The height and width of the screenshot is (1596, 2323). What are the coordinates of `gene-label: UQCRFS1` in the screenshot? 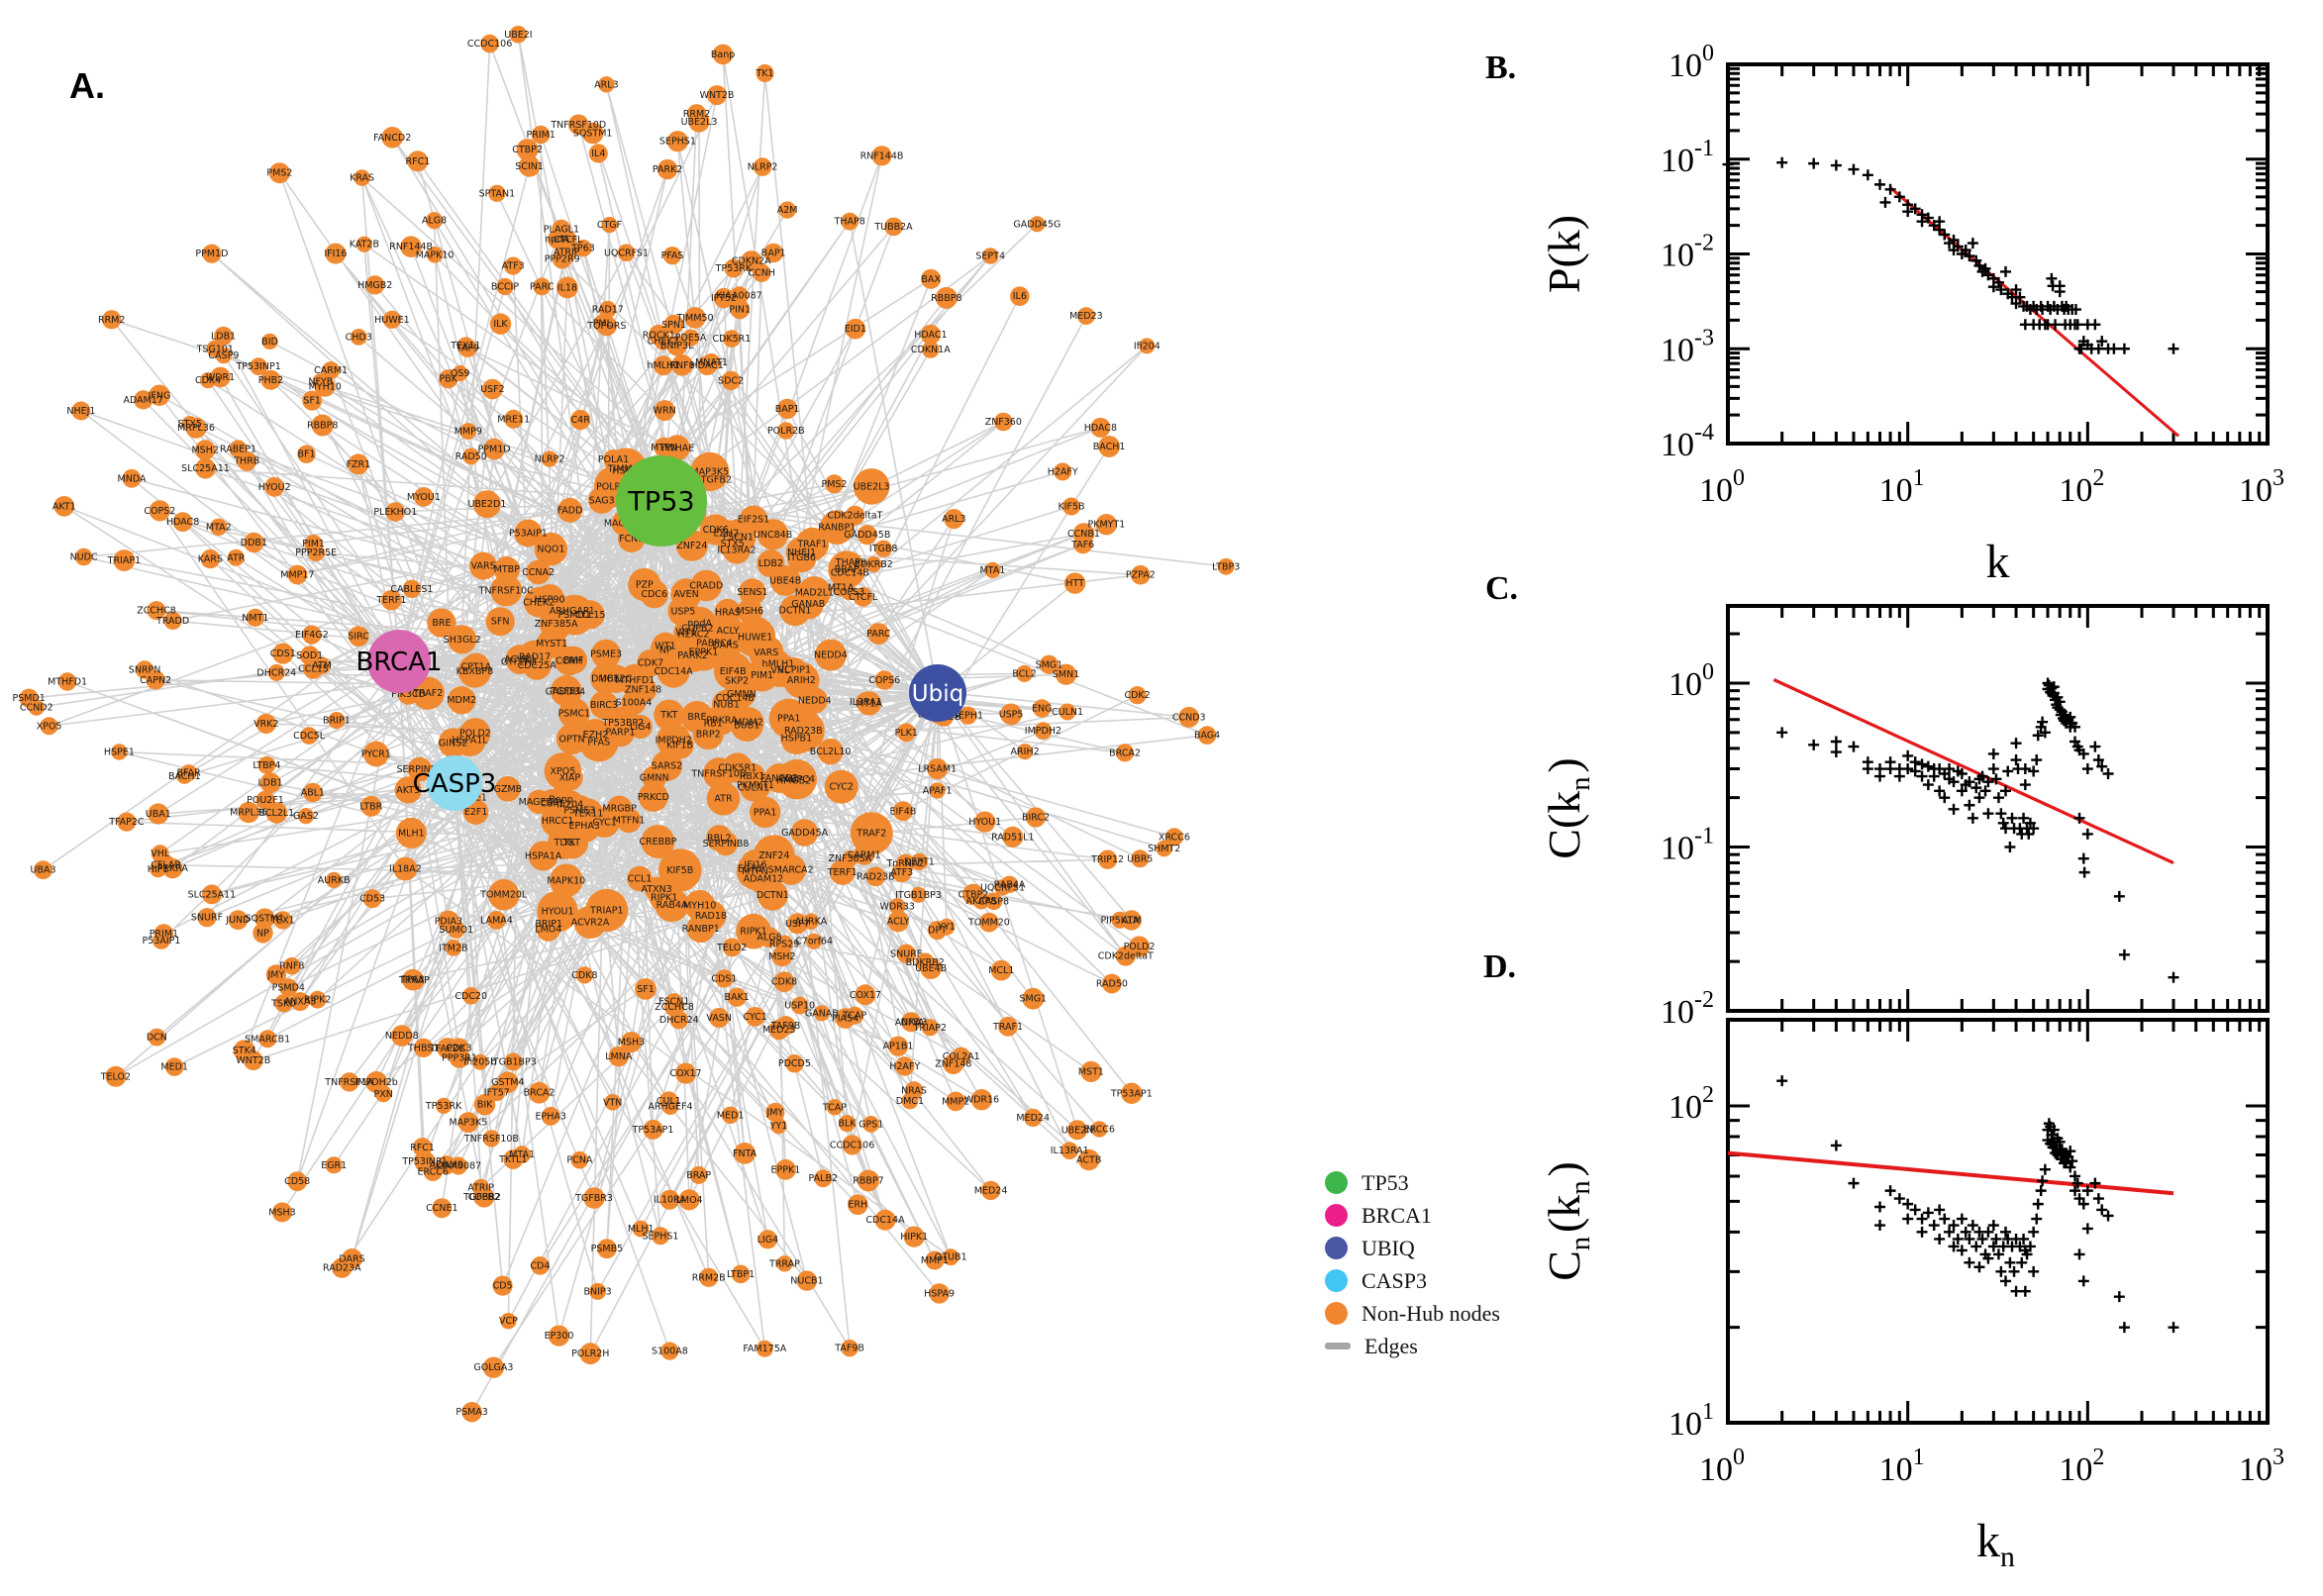 It's located at (1003, 887).